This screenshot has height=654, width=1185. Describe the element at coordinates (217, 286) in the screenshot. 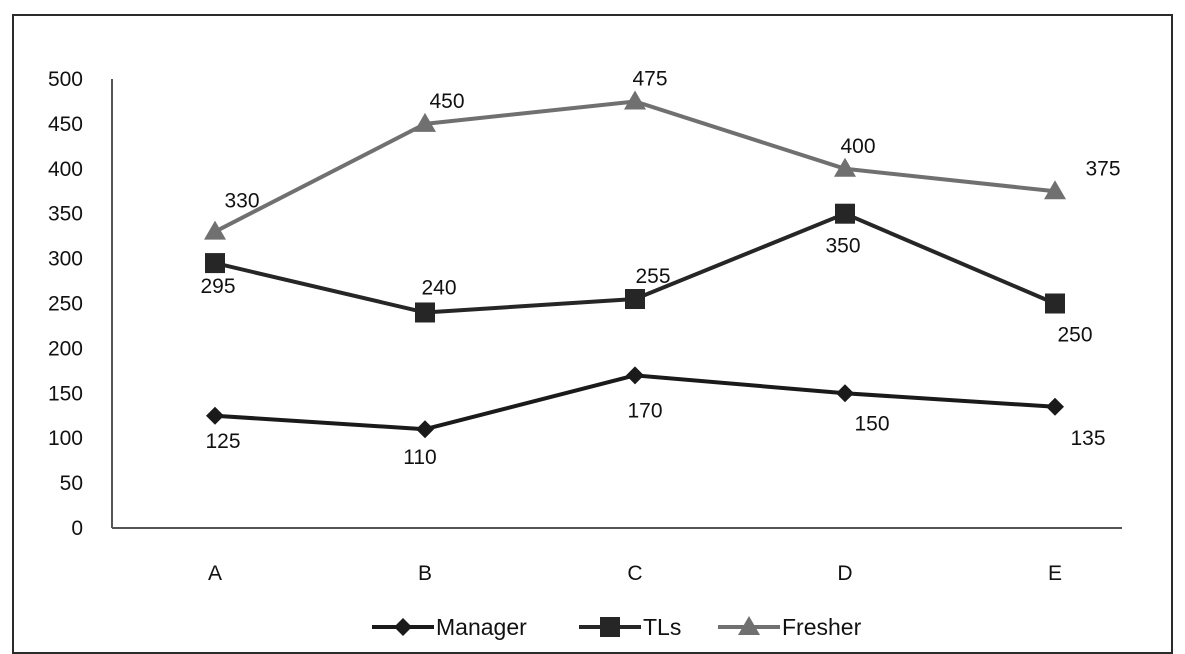

I see `data-label: 295` at that location.